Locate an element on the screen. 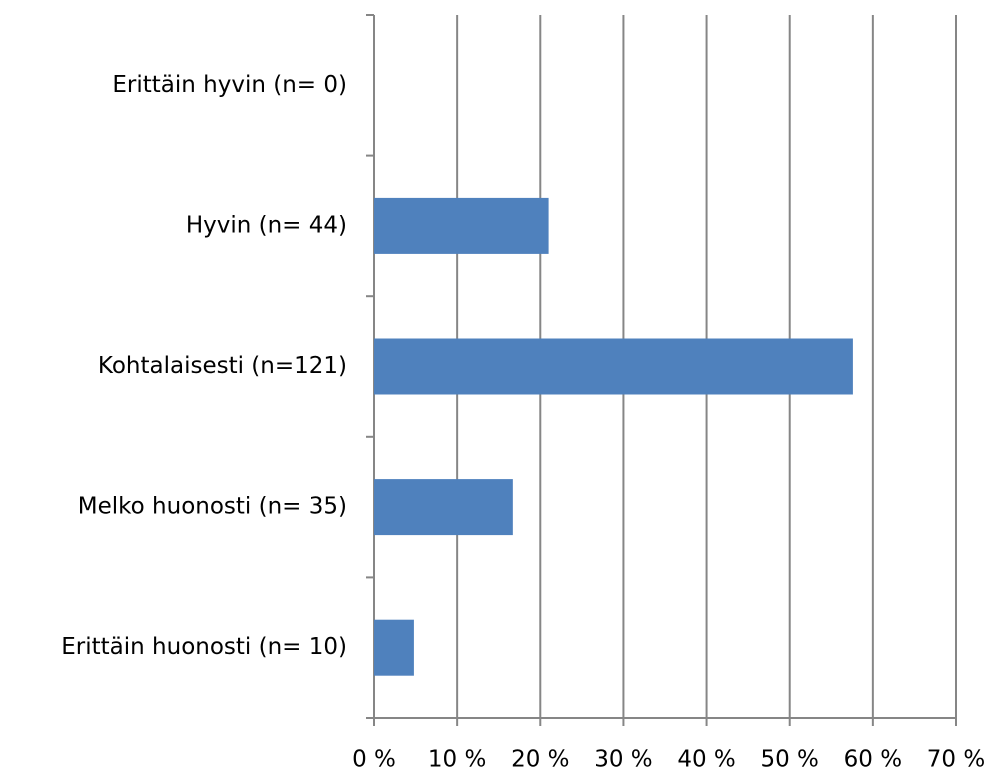 Image resolution: width=994 pixels, height=772 pixels. x-tick-label: 30 % is located at coordinates (623, 759).